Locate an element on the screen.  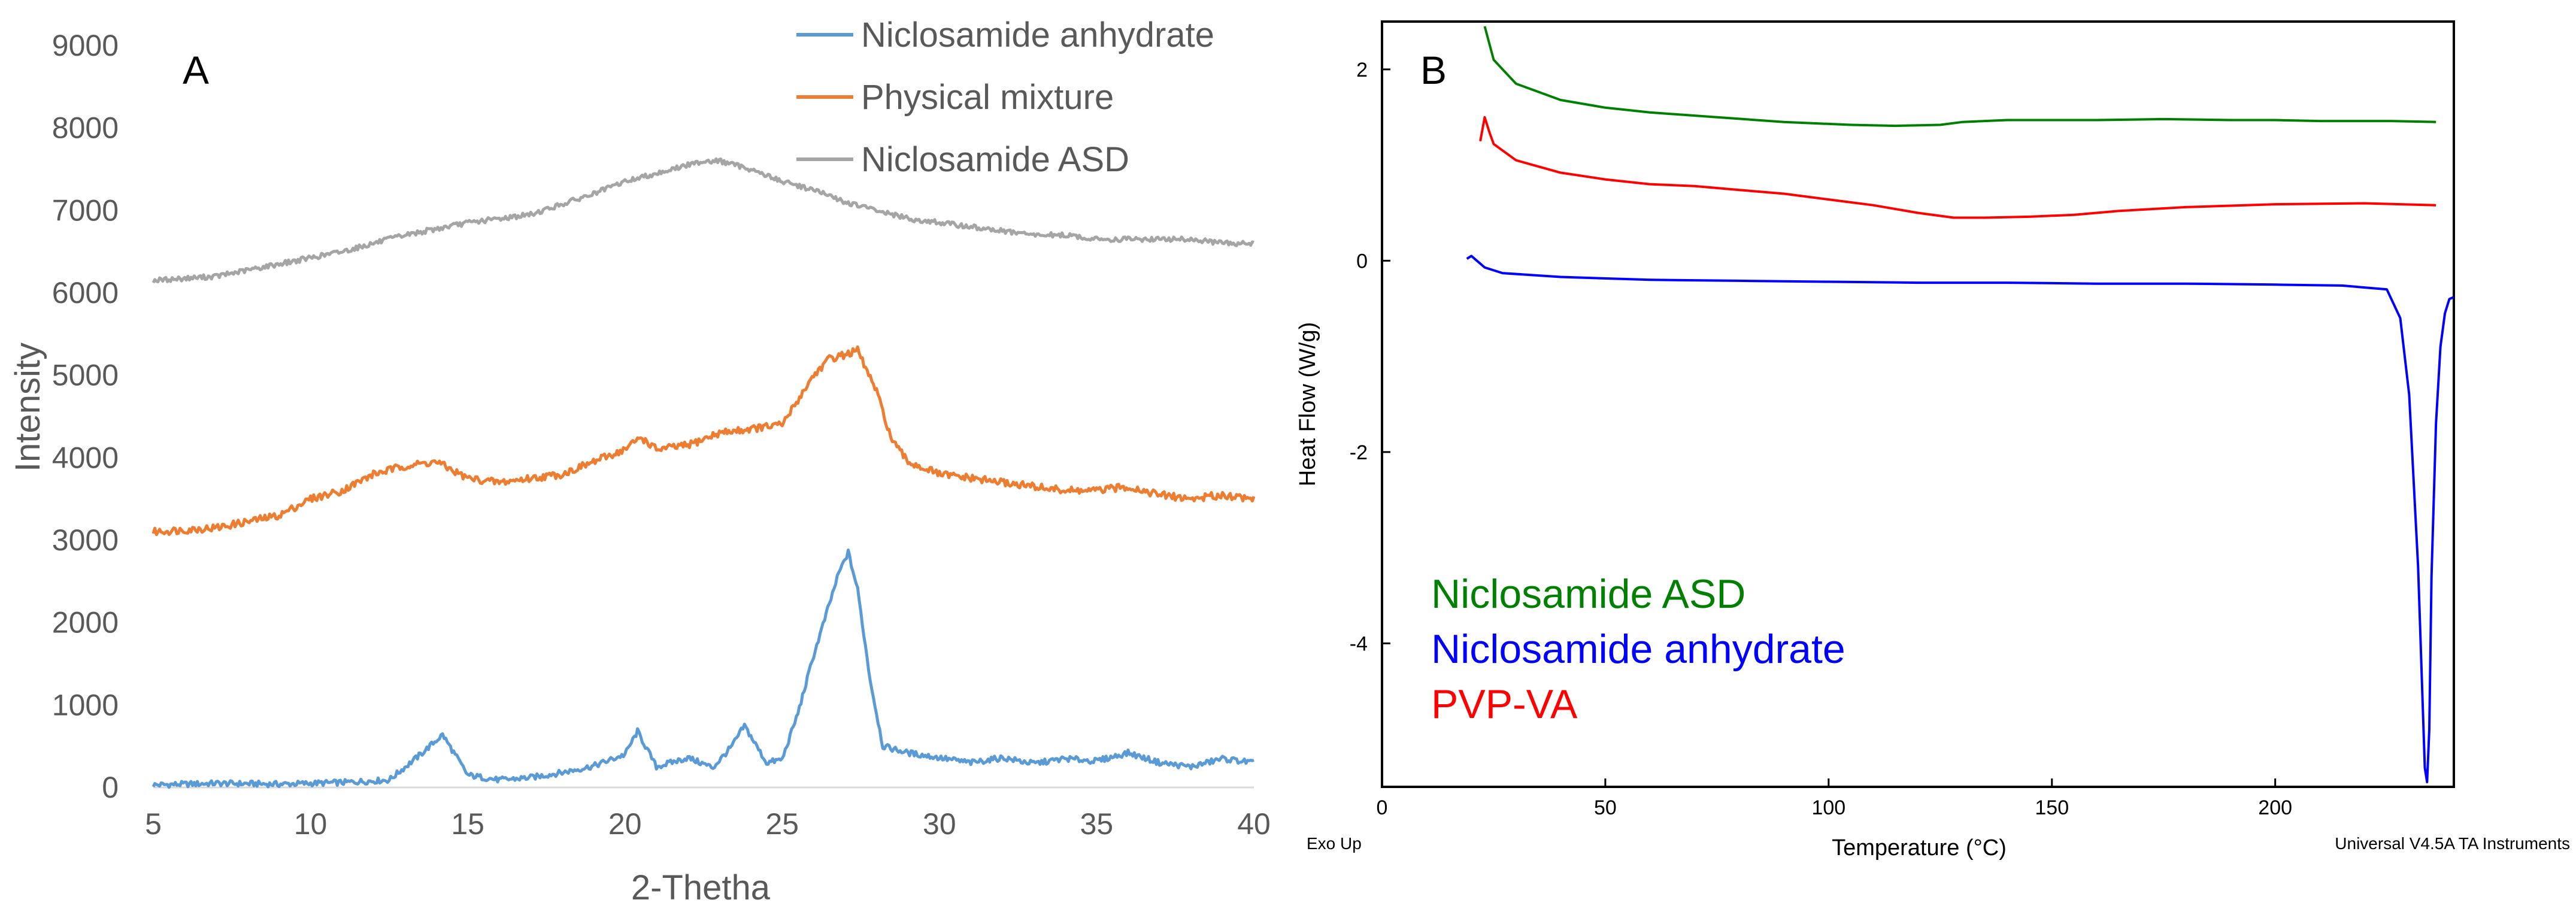
panel-b-instrument-note: Universal V4.5A TA Instruments is located at coordinates (2452, 844).